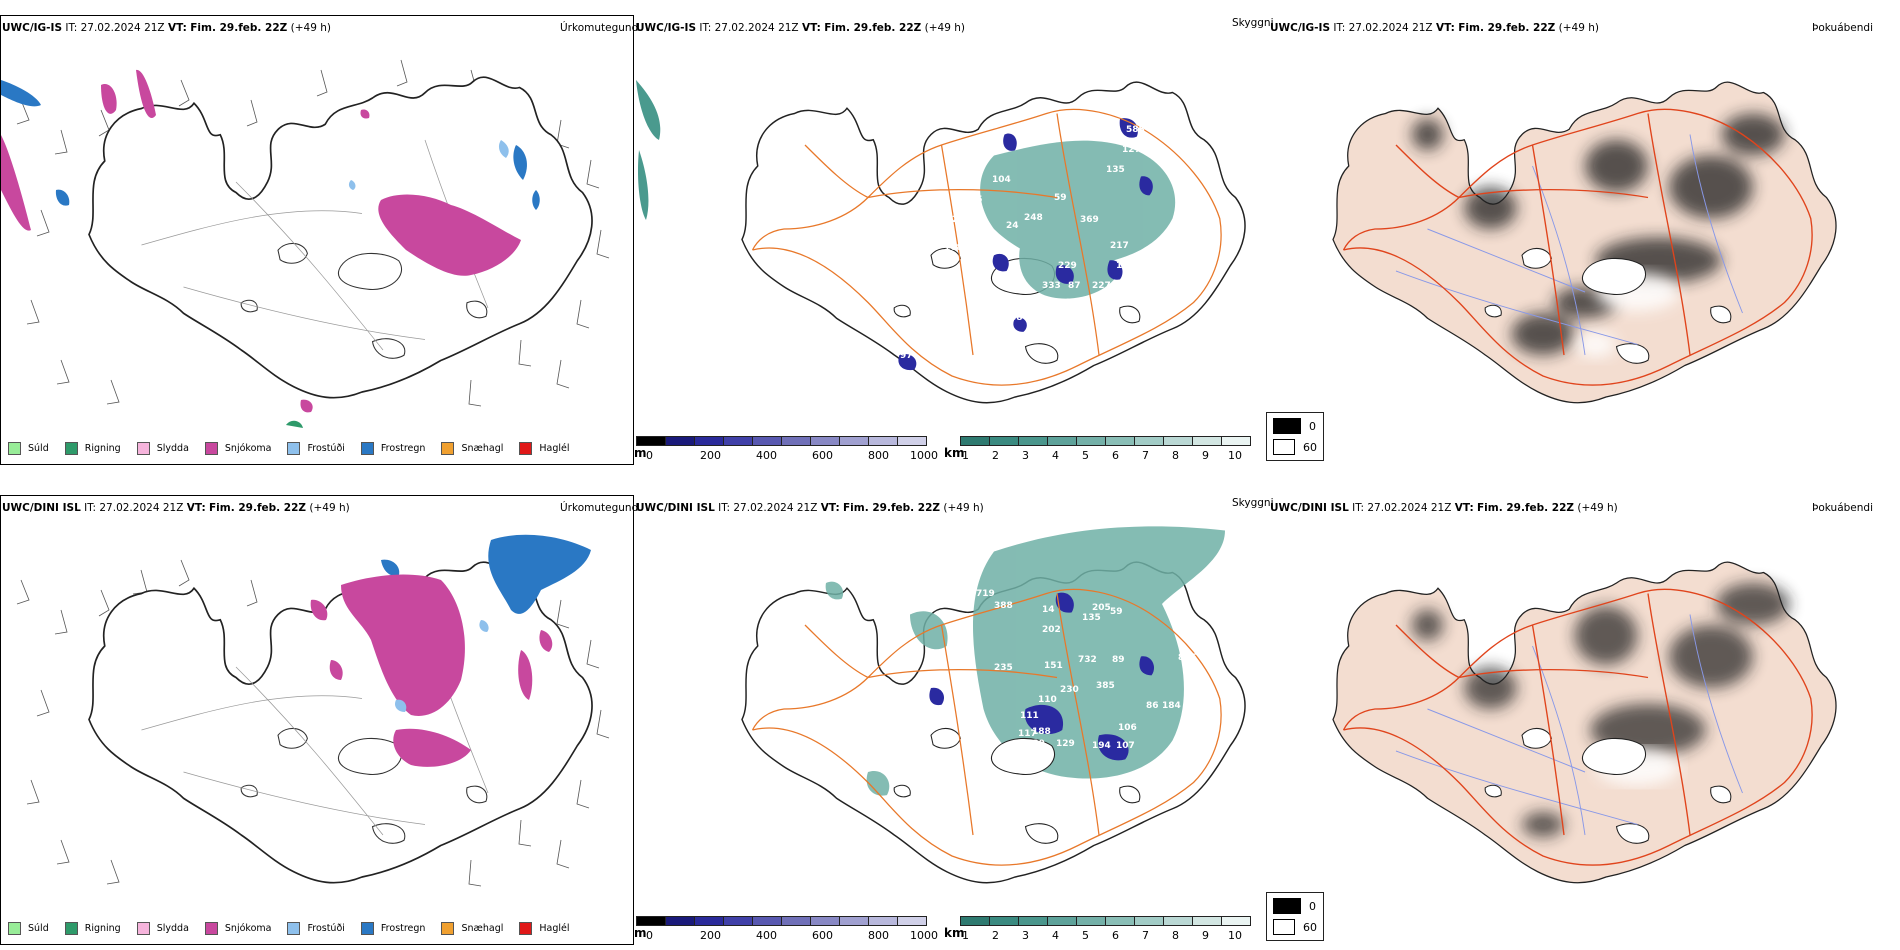 Image resolution: width=1900 pixels, height=950 pixels. Describe the element at coordinates (1135, 130) in the screenshot. I see `svg-text: 588` at that location.